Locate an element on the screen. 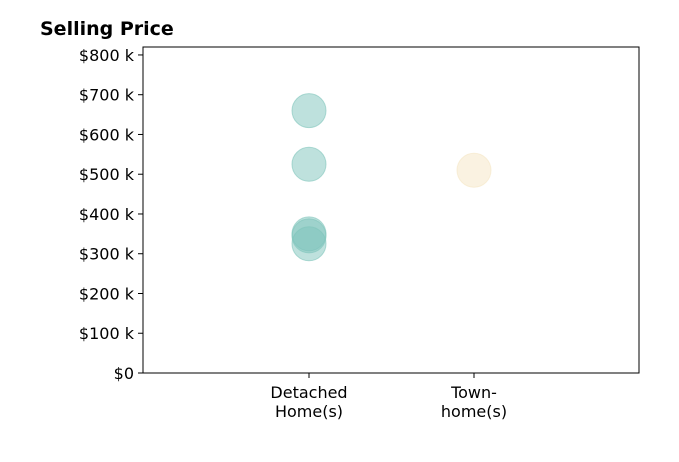  x-category-label: Town-home(s) is located at coordinates (474, 402).